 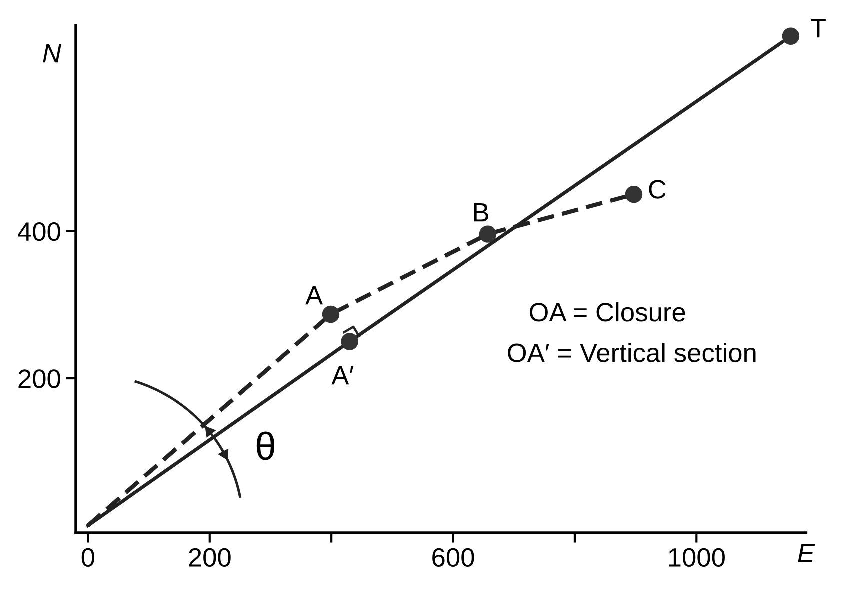 I want to click on x-axis-title: E, so click(x=807, y=553).